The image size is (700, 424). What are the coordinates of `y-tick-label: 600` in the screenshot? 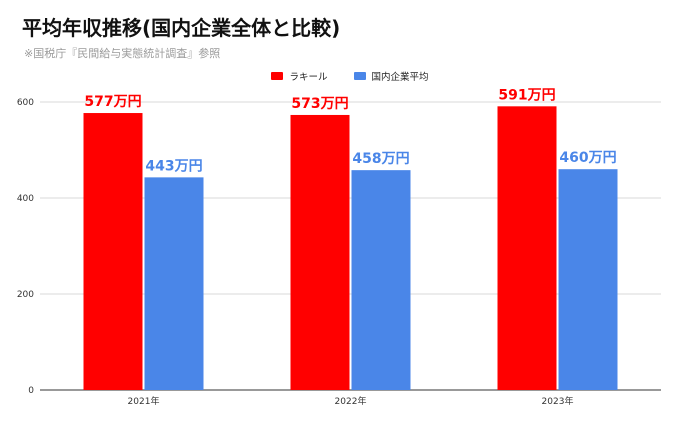 It's located at (25, 103).